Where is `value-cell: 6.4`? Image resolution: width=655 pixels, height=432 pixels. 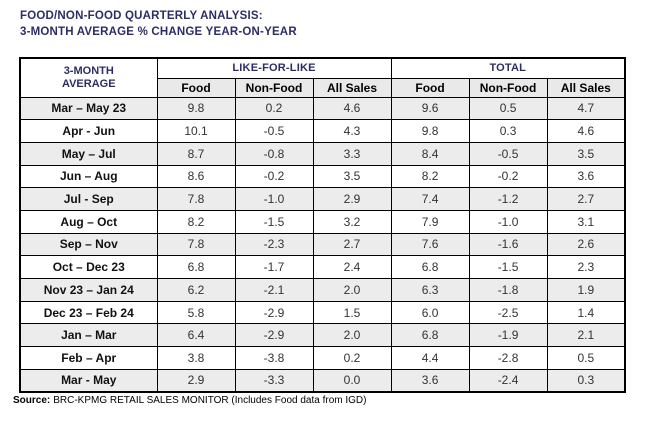 value-cell: 6.4 is located at coordinates (196, 335).